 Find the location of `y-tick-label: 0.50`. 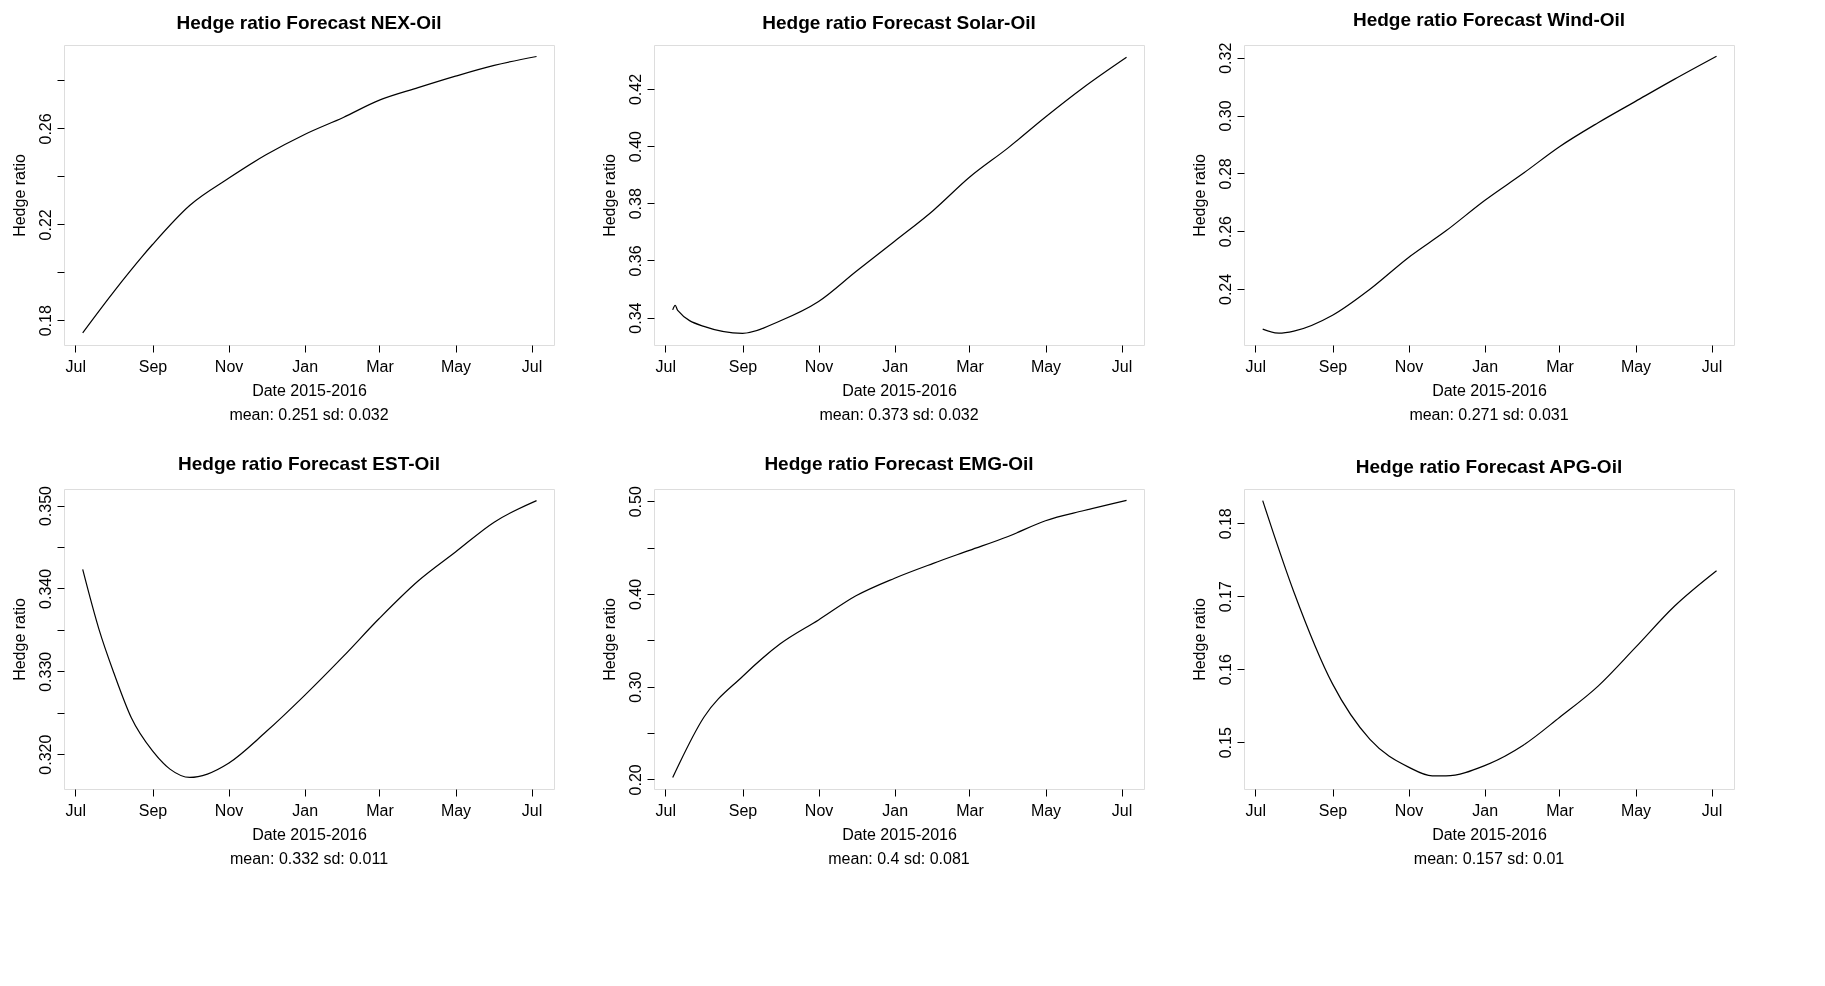

y-tick-label: 0.50 is located at coordinates (635, 502).